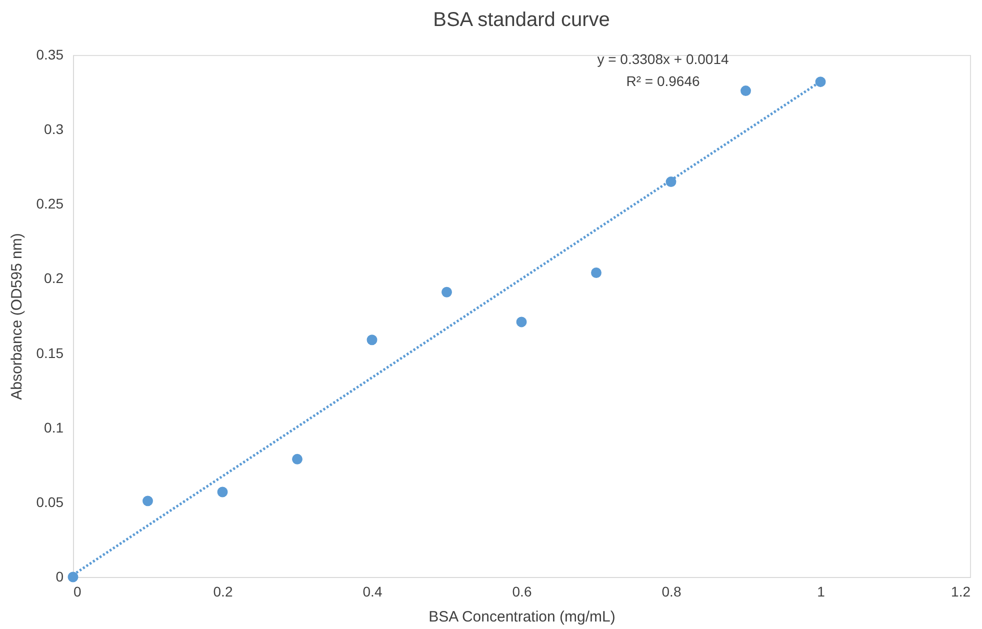  Describe the element at coordinates (54, 129) in the screenshot. I see `y-tick-label: 0.3` at that location.